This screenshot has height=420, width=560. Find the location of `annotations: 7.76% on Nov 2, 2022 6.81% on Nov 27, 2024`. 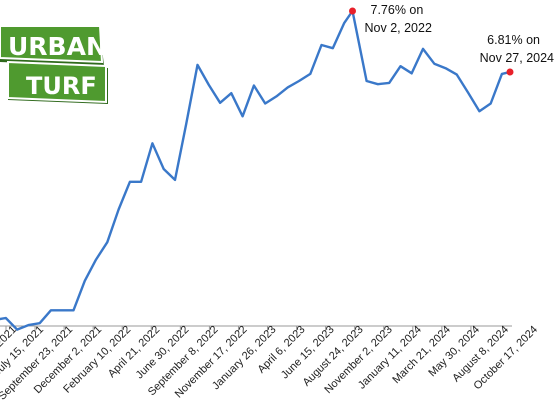

annotations: 7.76% on Nov 2, 2022 6.81% on Nov 27, 2024 is located at coordinates (460, 34).